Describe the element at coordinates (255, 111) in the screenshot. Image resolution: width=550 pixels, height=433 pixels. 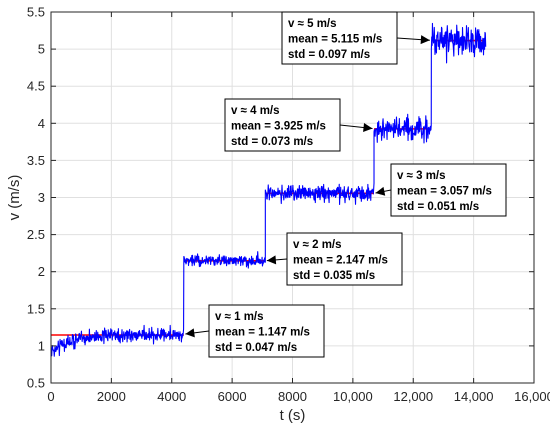
I see `annotation-text-line: v ≈ 4 m/s` at that location.